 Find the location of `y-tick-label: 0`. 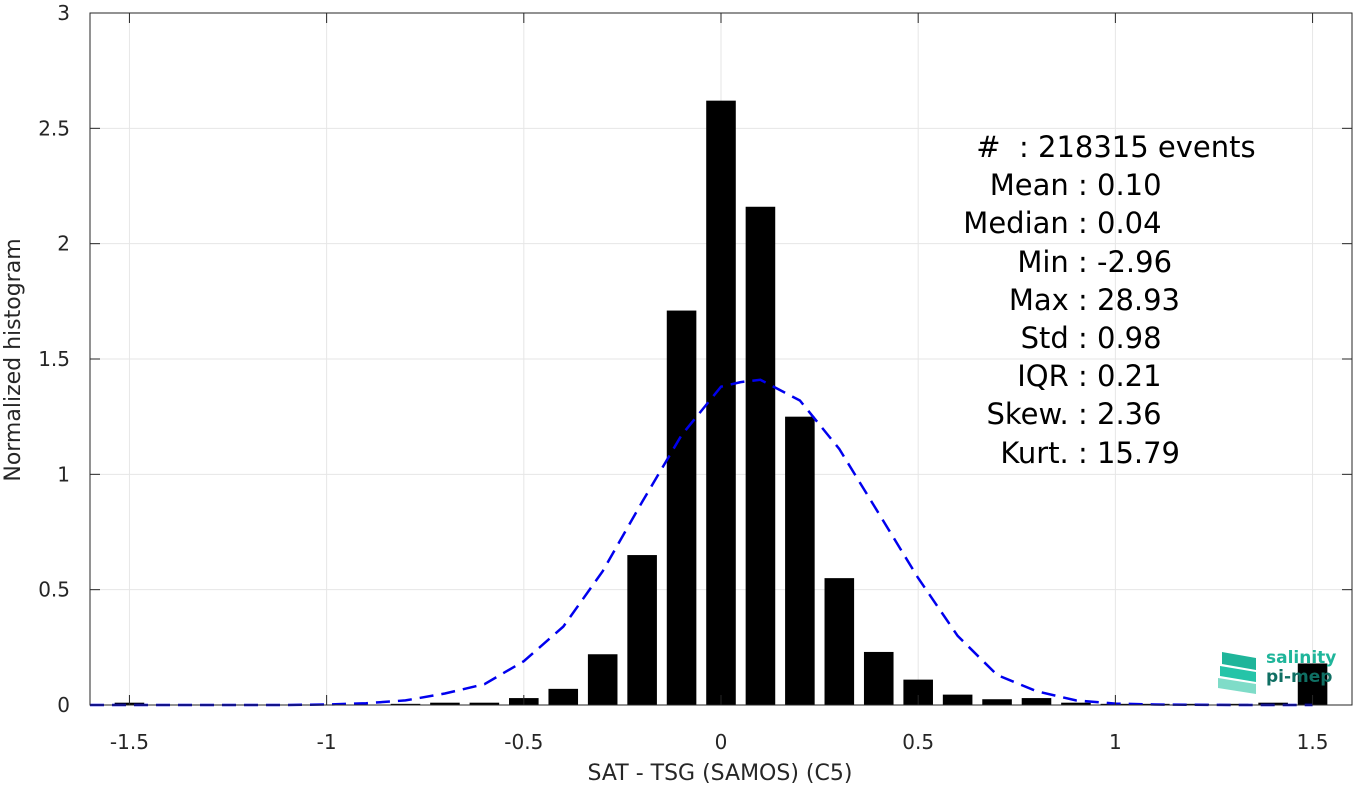

y-tick-label: 0 is located at coordinates (63, 705).